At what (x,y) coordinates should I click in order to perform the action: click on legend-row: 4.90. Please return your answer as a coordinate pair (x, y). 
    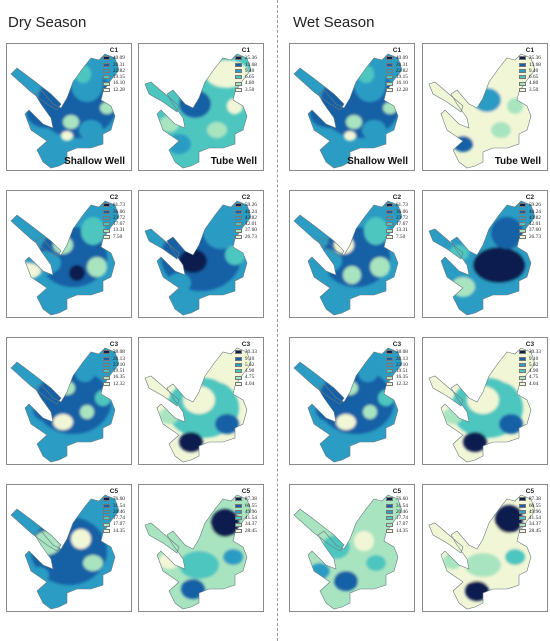
    Looking at the image, I should click on (529, 371).